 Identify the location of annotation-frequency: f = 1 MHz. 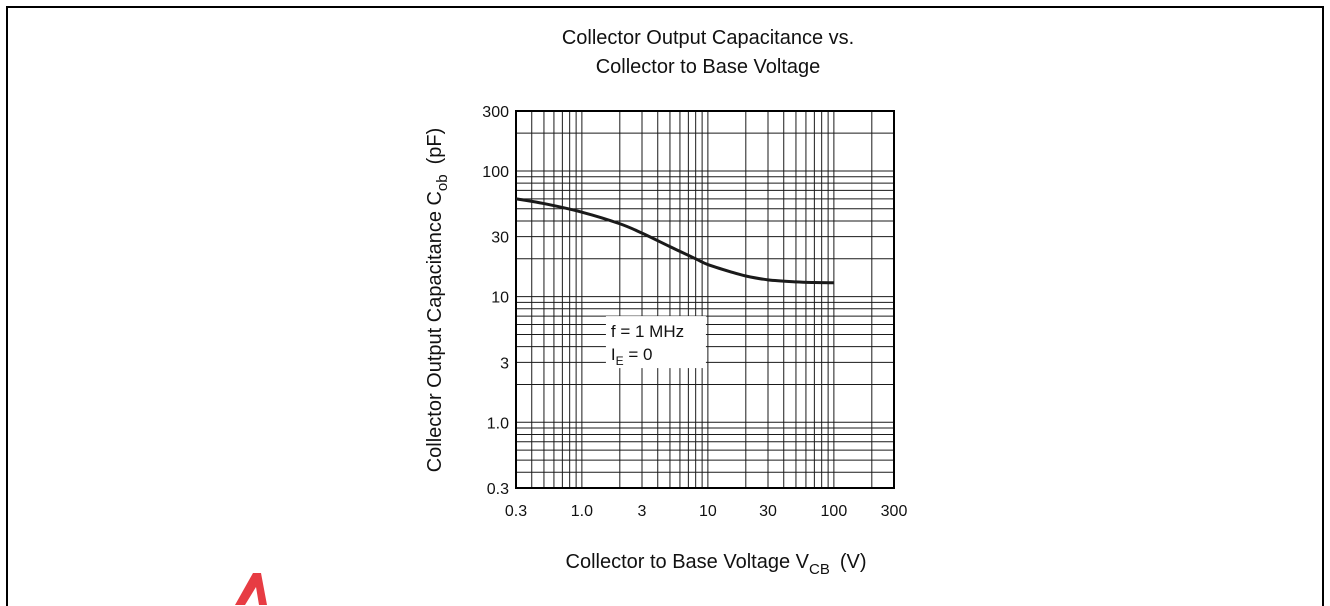
(647, 331).